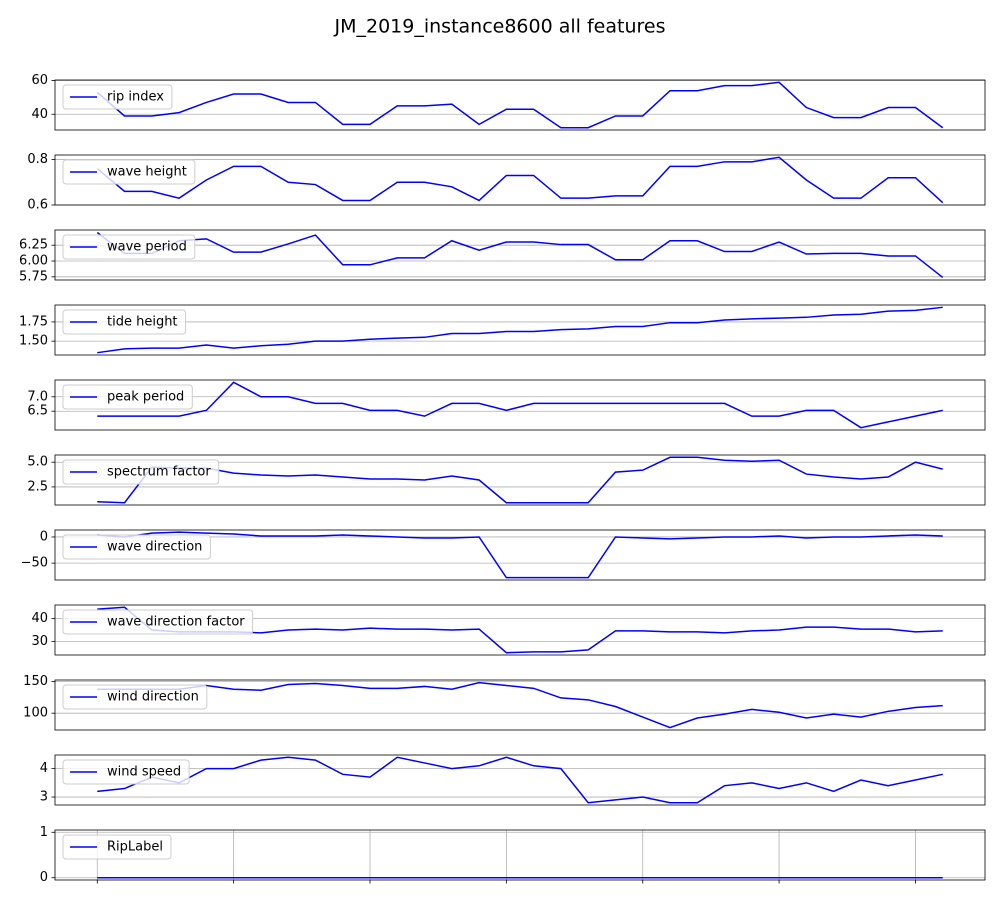  I want to click on subplot: 40 60 rip index, so click(508, 102).